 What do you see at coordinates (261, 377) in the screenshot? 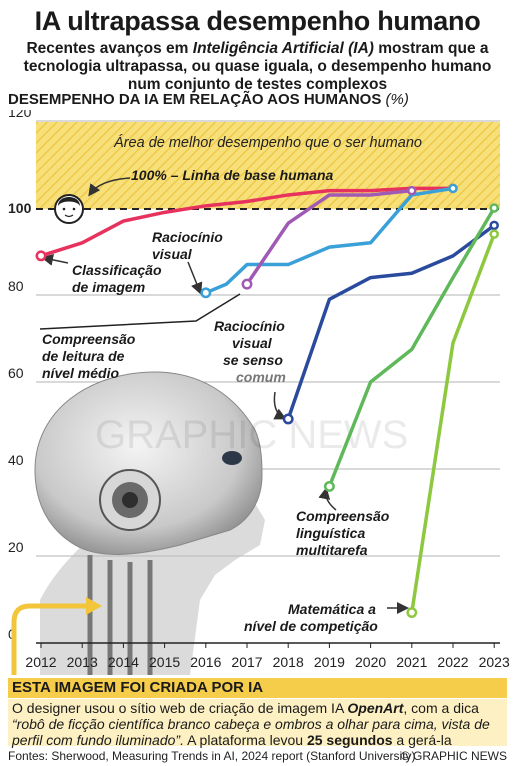
I see `label-line: comum` at bounding box center [261, 377].